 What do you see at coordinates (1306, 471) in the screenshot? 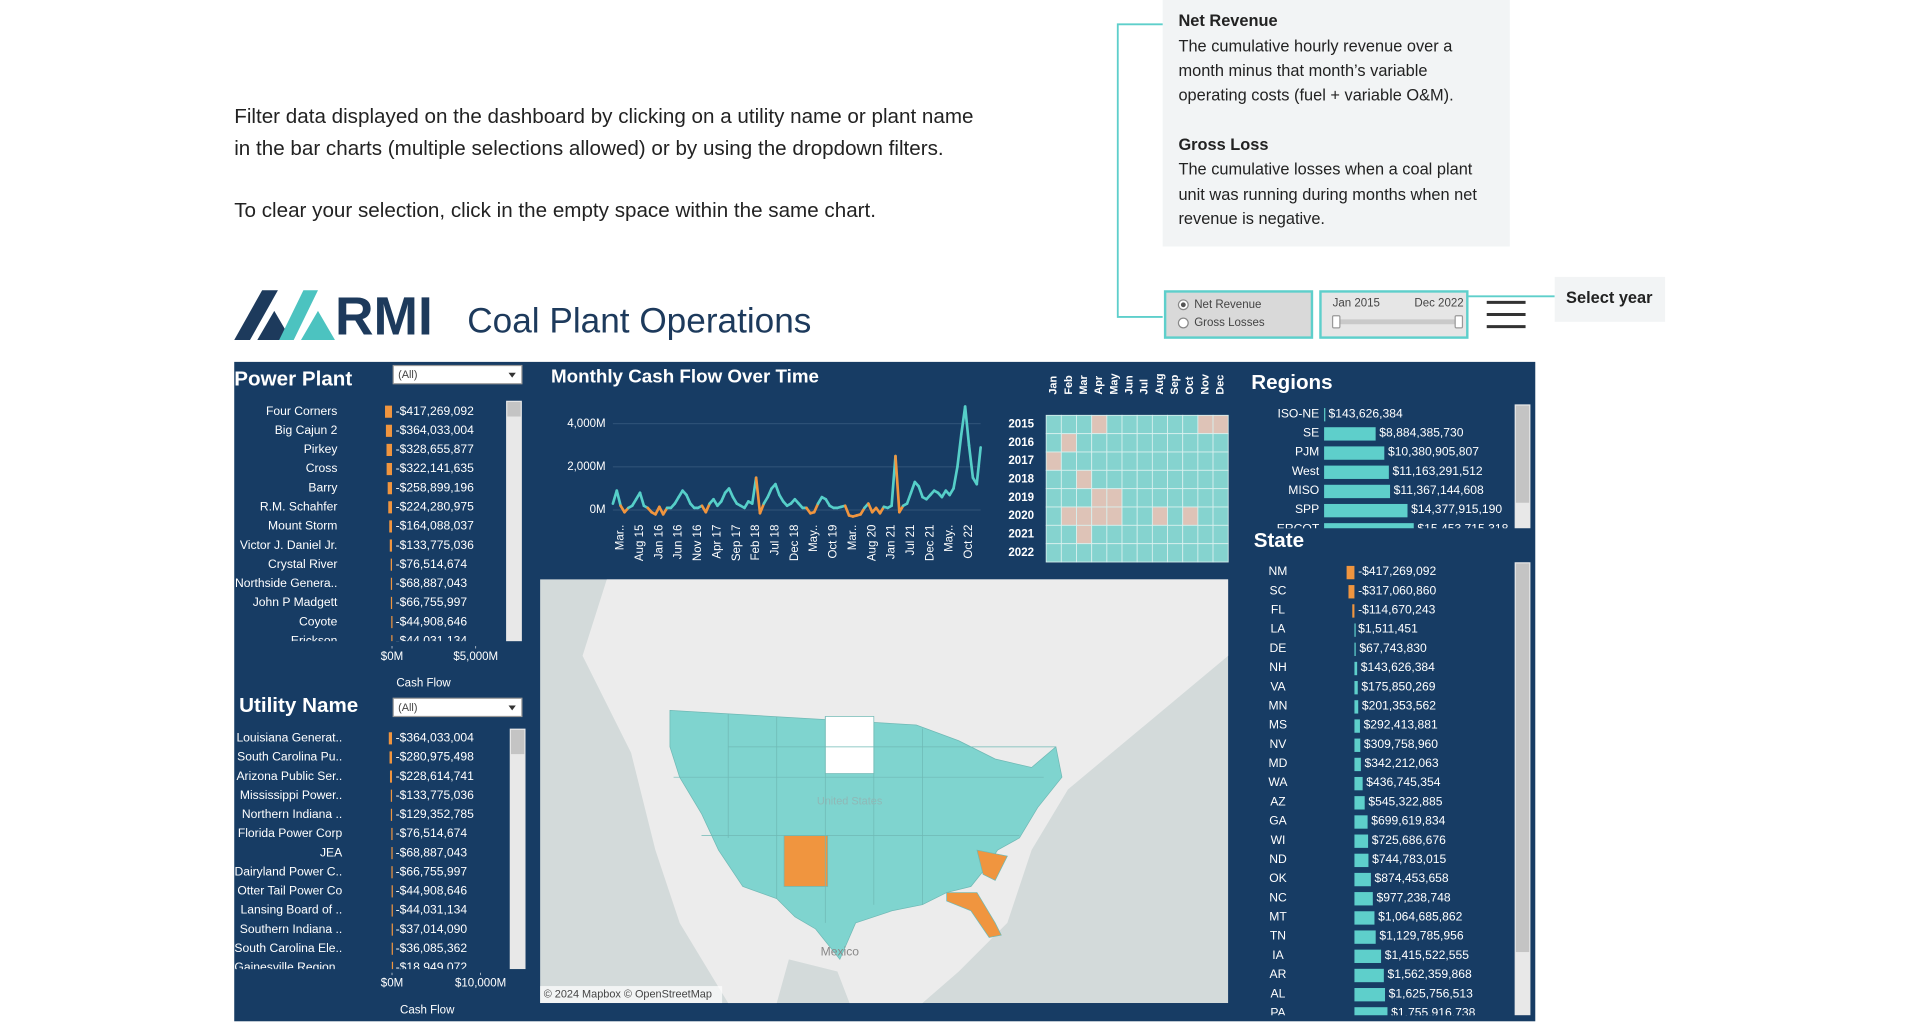
I see `bar-label: West` at bounding box center [1306, 471].